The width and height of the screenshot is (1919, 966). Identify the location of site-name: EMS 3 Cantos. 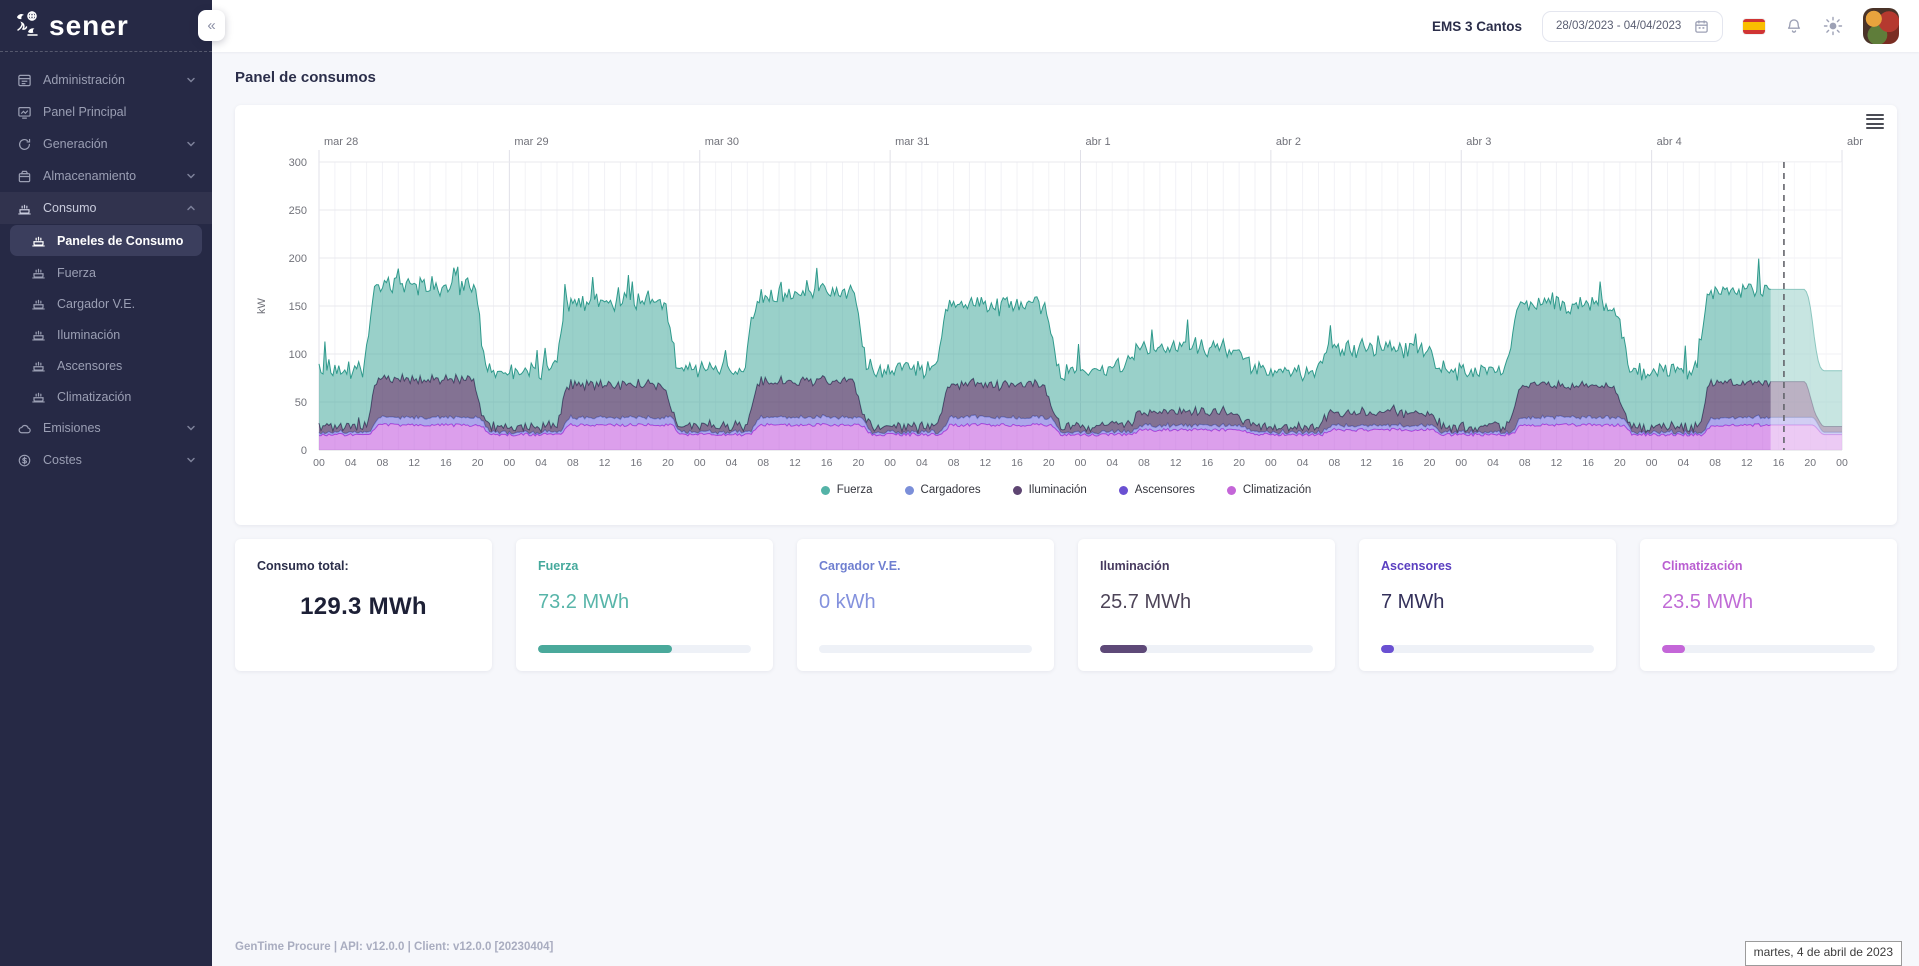
(1476, 26).